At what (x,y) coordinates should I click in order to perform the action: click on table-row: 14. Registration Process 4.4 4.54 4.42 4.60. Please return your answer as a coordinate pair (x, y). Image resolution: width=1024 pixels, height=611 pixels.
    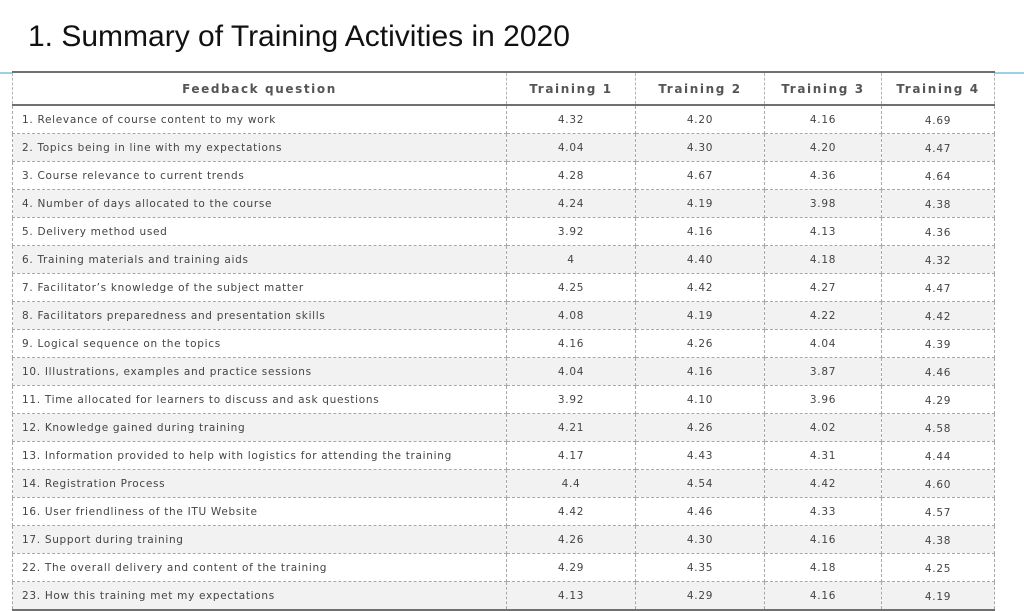
    Looking at the image, I should click on (503, 483).